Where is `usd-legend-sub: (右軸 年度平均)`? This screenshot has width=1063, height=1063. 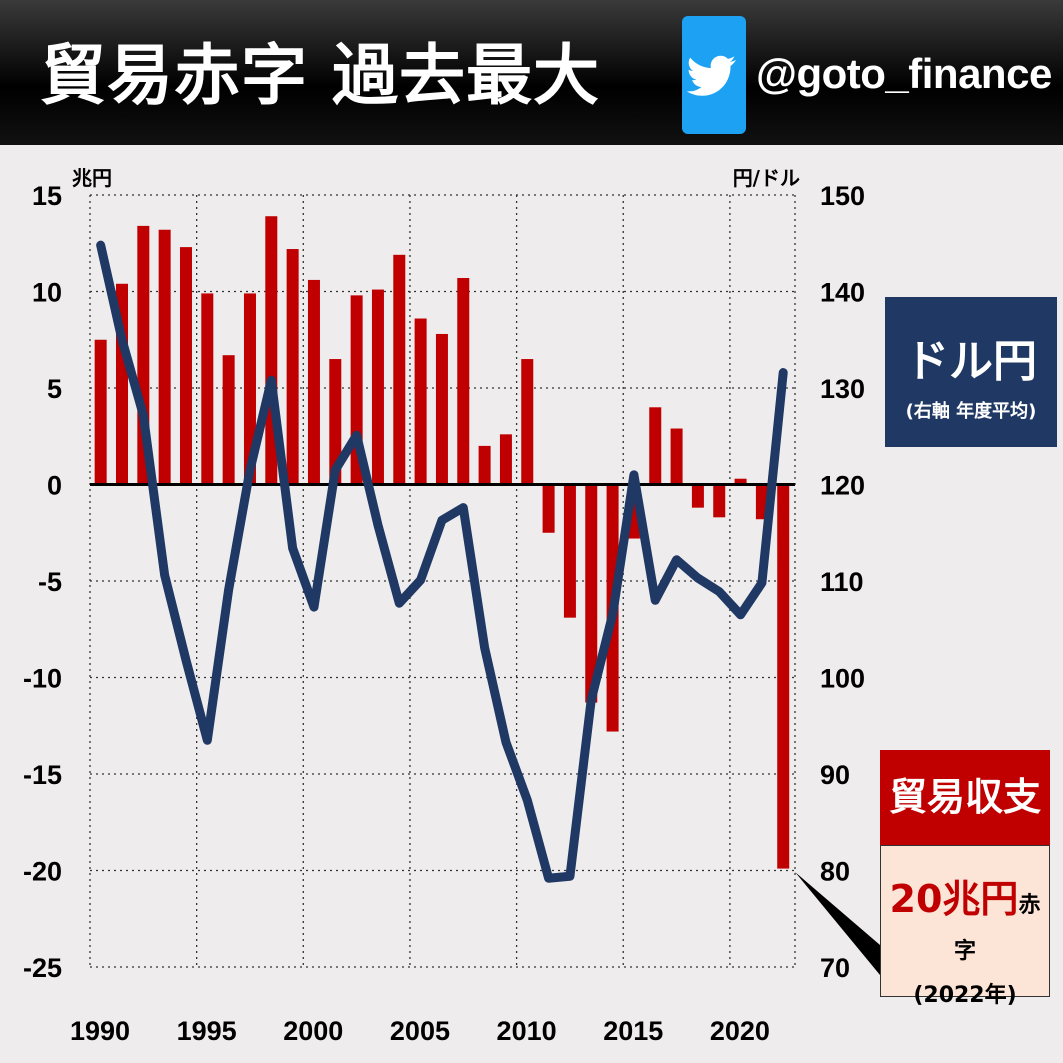
usd-legend-sub: (右軸 年度平均) is located at coordinates (971, 411).